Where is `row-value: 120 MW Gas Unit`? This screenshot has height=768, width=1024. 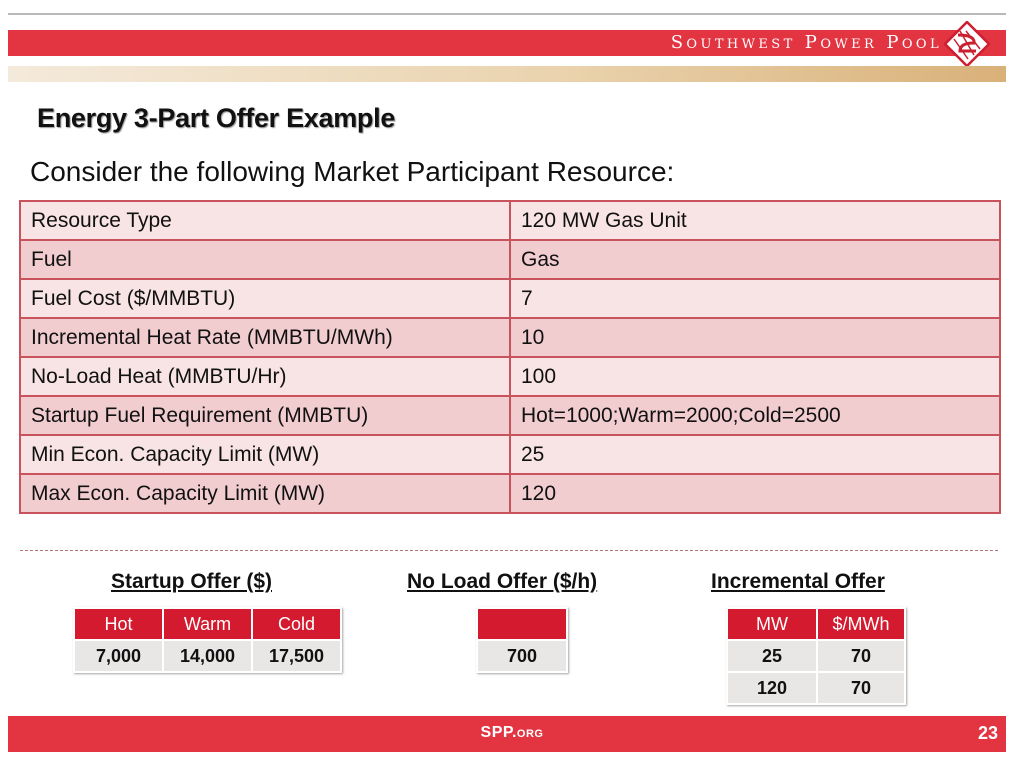 row-value: 120 MW Gas Unit is located at coordinates (755, 220).